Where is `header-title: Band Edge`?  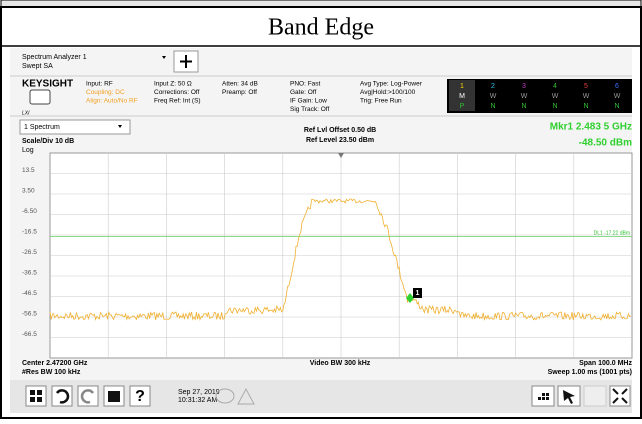
header-title: Band Edge is located at coordinates (321, 28).